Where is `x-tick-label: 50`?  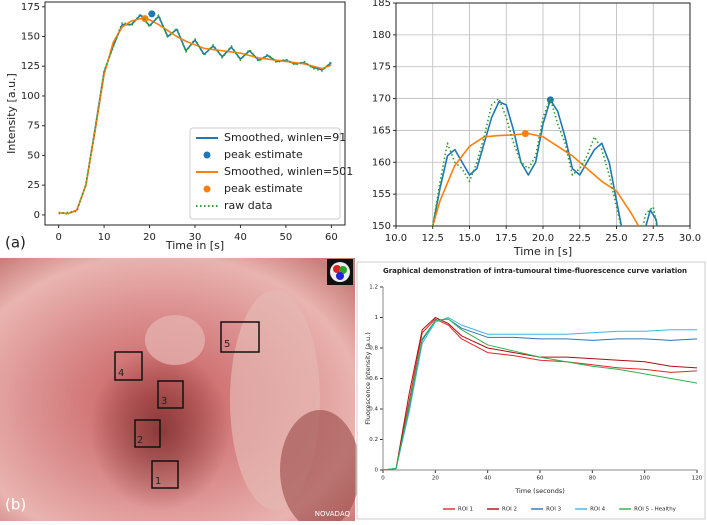 x-tick-label: 50 is located at coordinates (286, 237).